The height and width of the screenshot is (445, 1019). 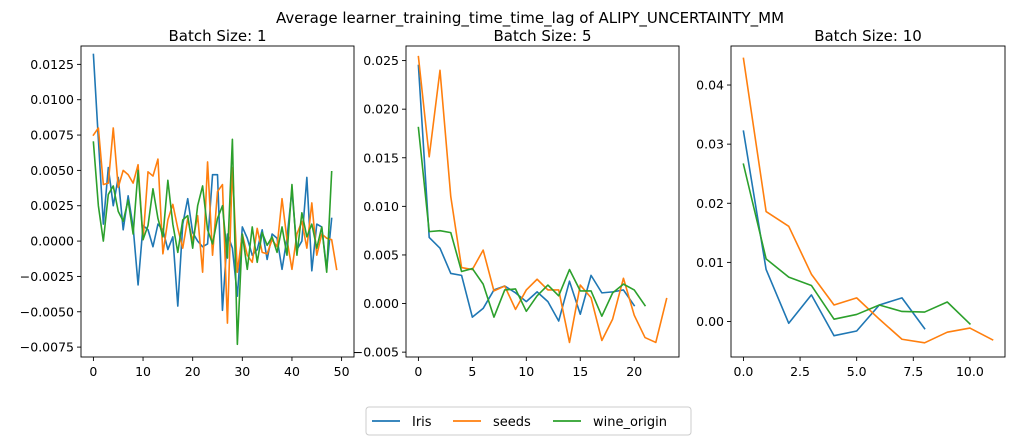 I want to click on x-tick-label: 15, so click(x=580, y=371).